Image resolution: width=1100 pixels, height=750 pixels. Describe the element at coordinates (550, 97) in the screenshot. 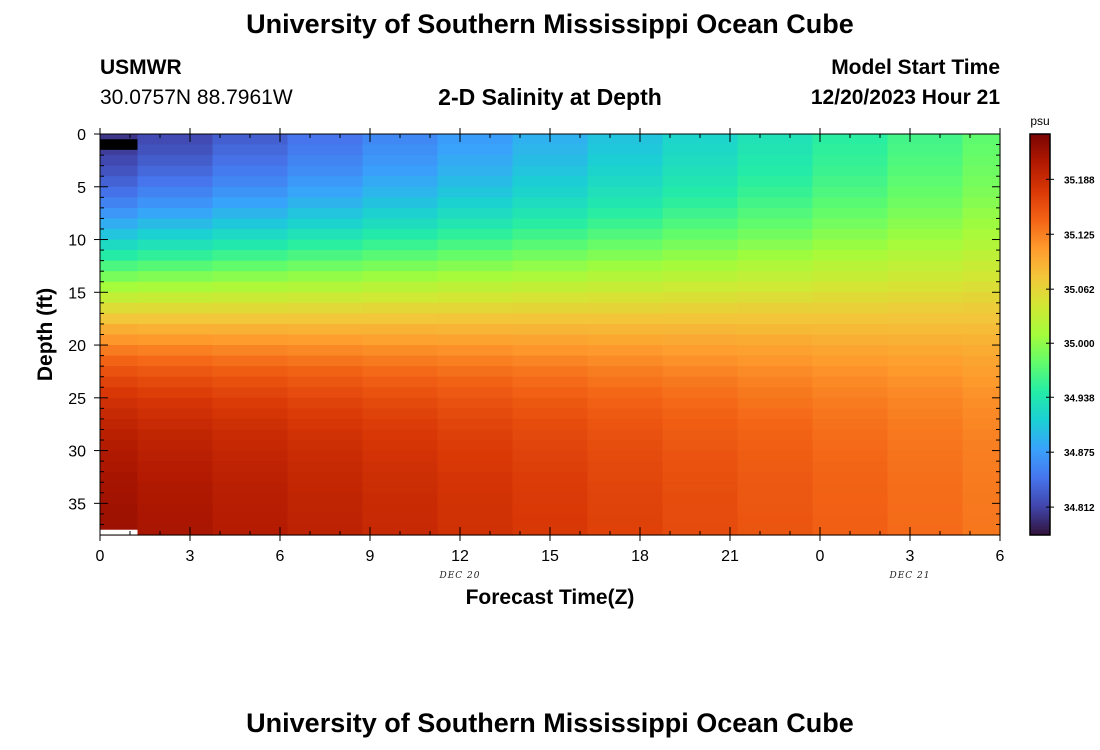

I see `chart-subtitle: 2-D Salinity at Depth` at that location.